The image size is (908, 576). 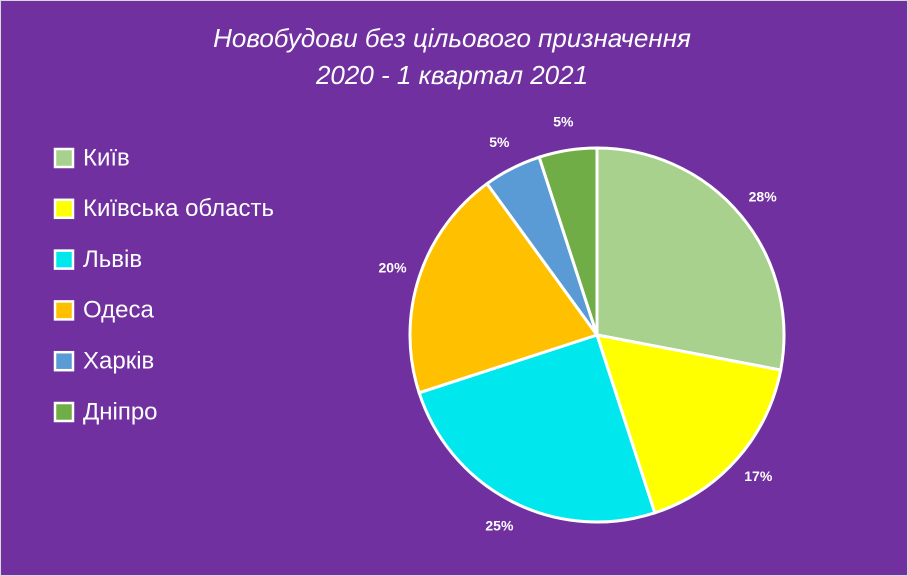 I want to click on data-label: 17%, so click(x=758, y=476).